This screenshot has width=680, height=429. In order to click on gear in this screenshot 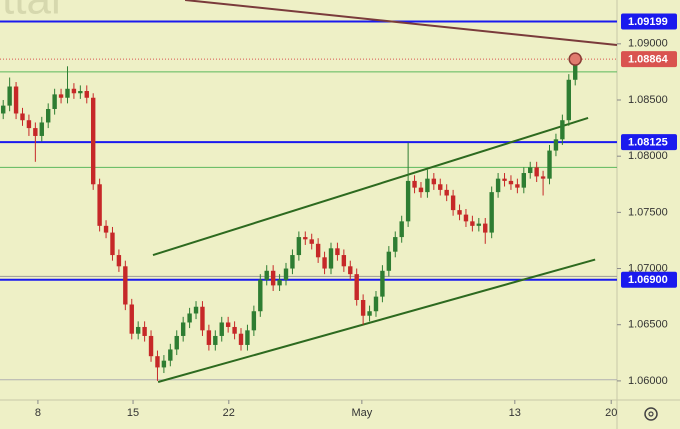, I will do `click(651, 414)`.